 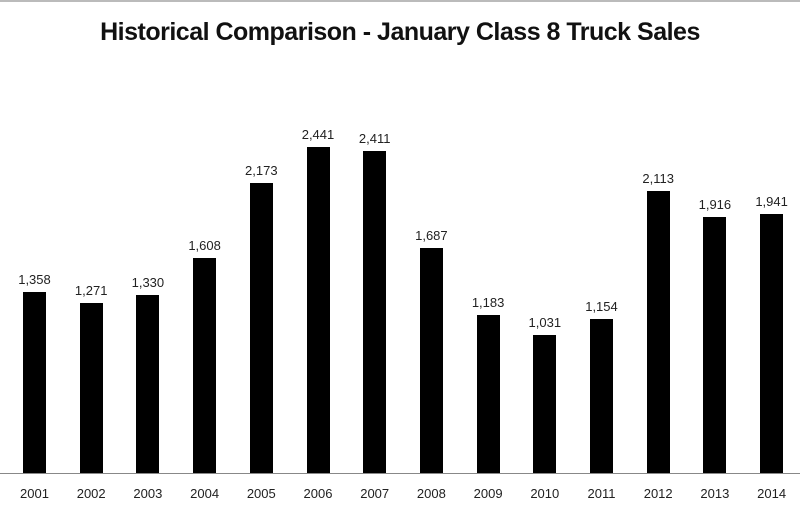 I want to click on x-axis-line, so click(x=400, y=473).